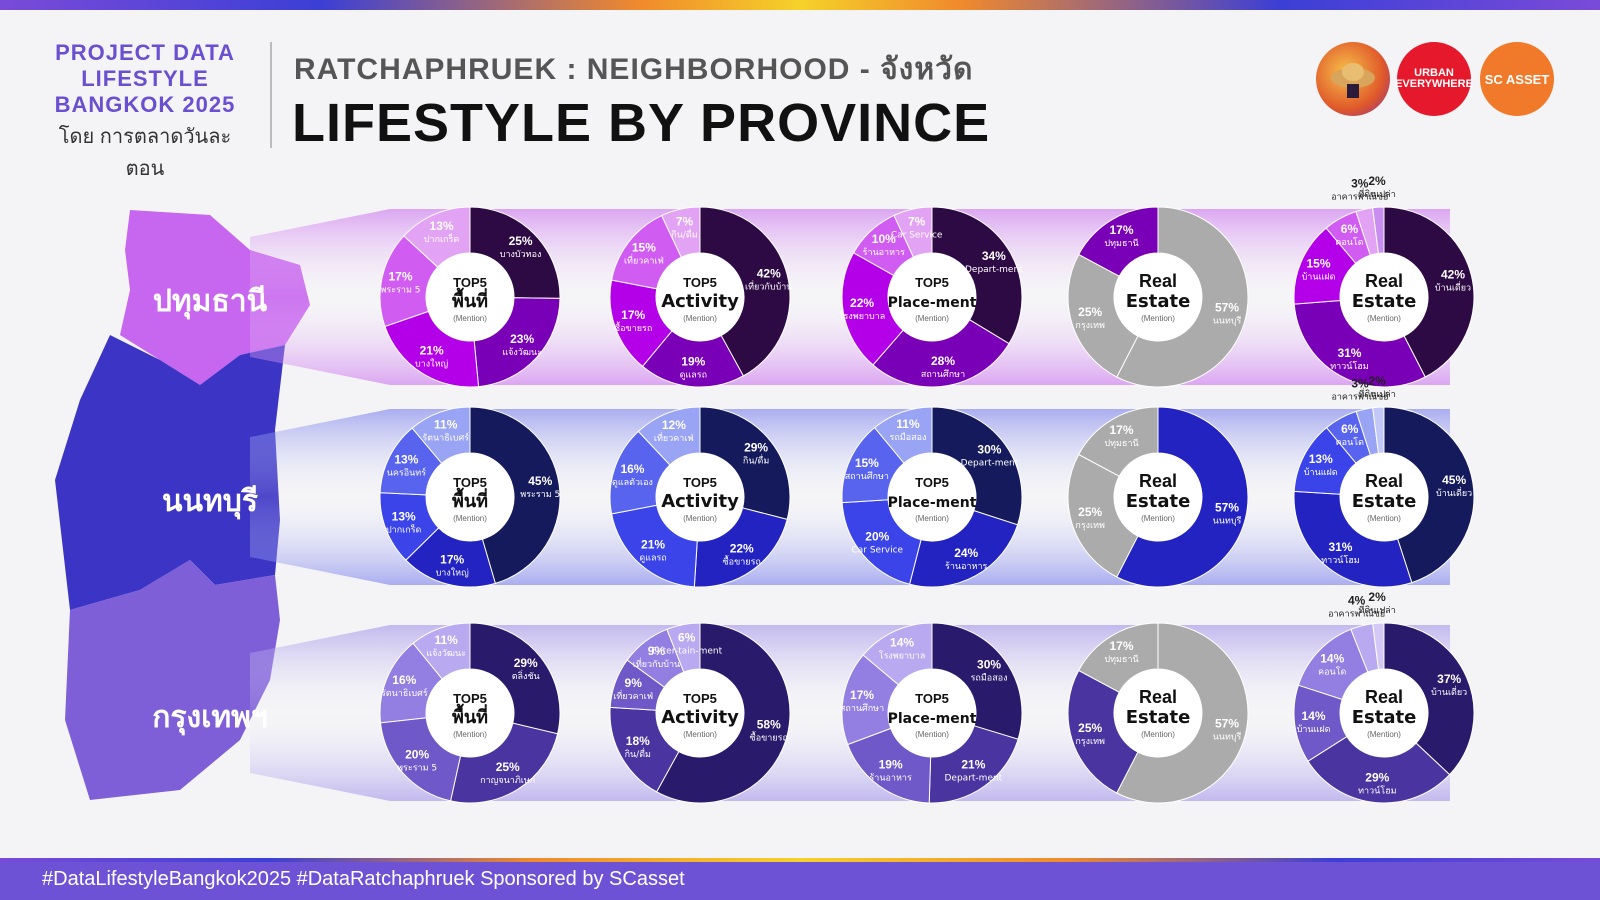 Image resolution: width=1600 pixels, height=900 pixels. What do you see at coordinates (632, 483) in the screenshot?
I see `slice-category-label: ดูแลตัวเอง` at bounding box center [632, 483].